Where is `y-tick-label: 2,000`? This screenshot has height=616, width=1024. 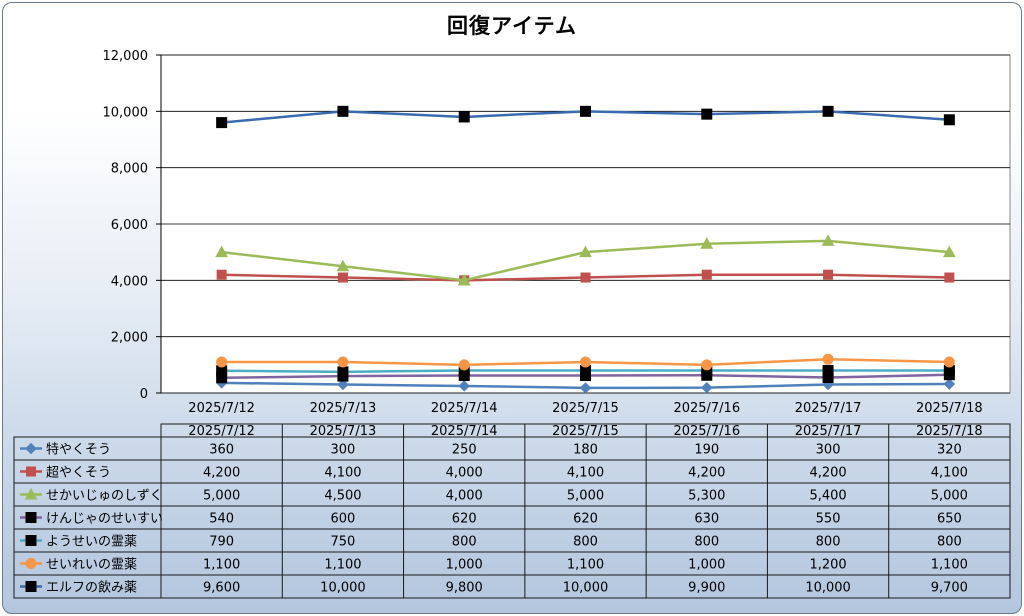 y-tick-label: 2,000 is located at coordinates (129, 338).